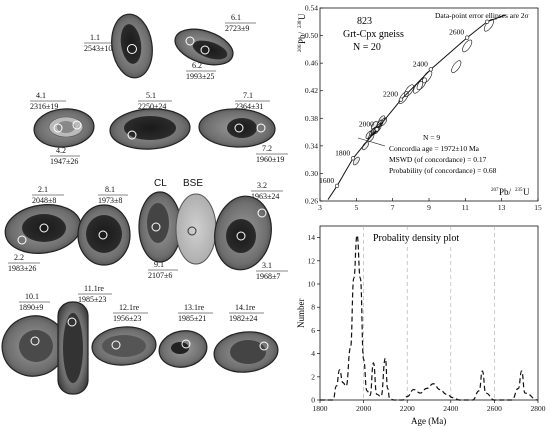 The height and width of the screenshot is (429, 550). What do you see at coordinates (326, 180) in the screenshot?
I see `concordia-age-label: 1600` at bounding box center [326, 180].